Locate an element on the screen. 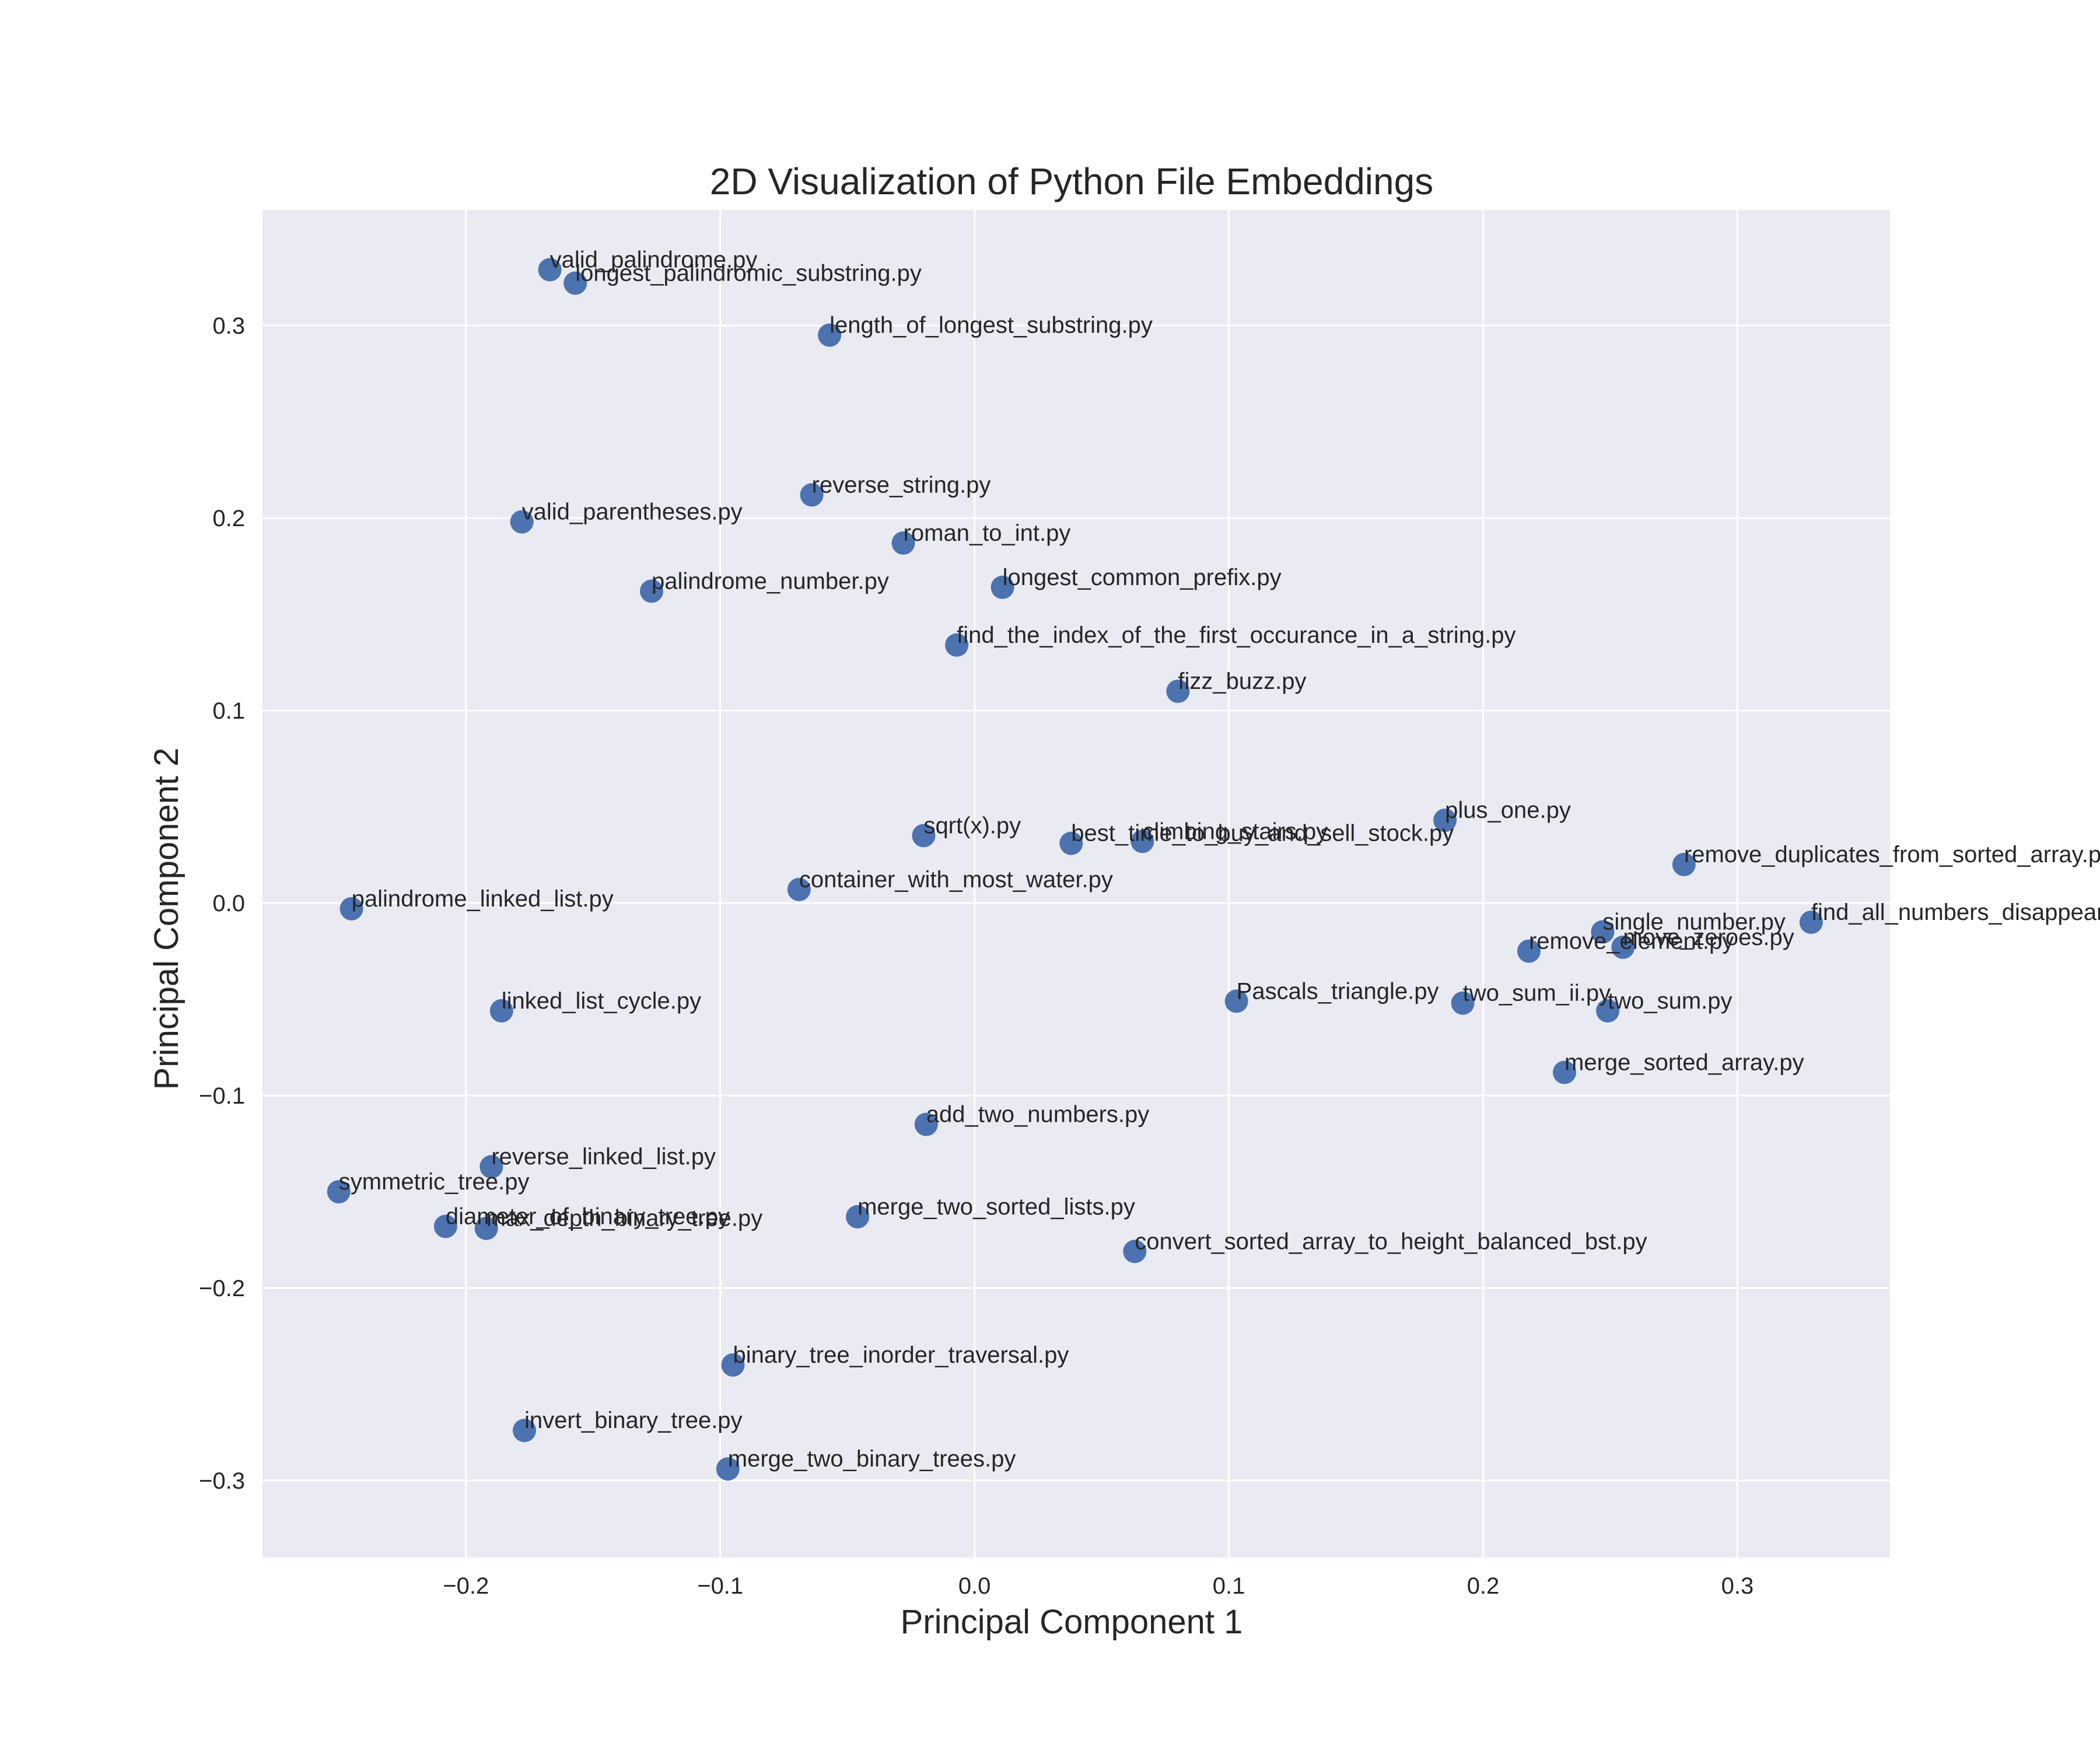 This screenshot has width=2100, height=1750. data-point-label: linked_list_cycle.py is located at coordinates (601, 1001).